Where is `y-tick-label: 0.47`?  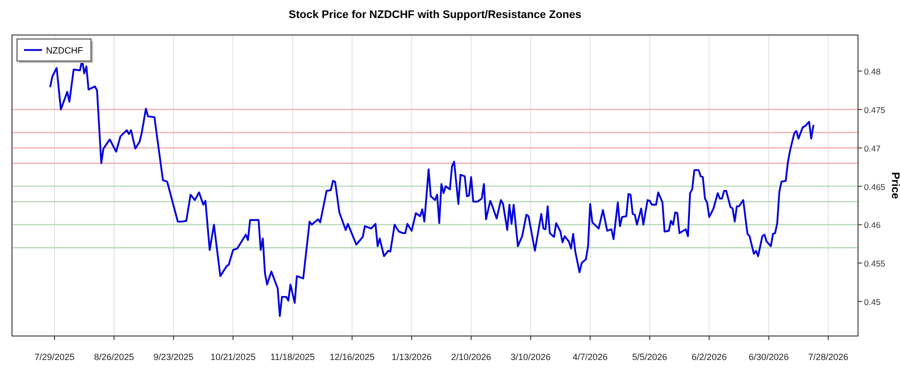
y-tick-label: 0.47 is located at coordinates (872, 148).